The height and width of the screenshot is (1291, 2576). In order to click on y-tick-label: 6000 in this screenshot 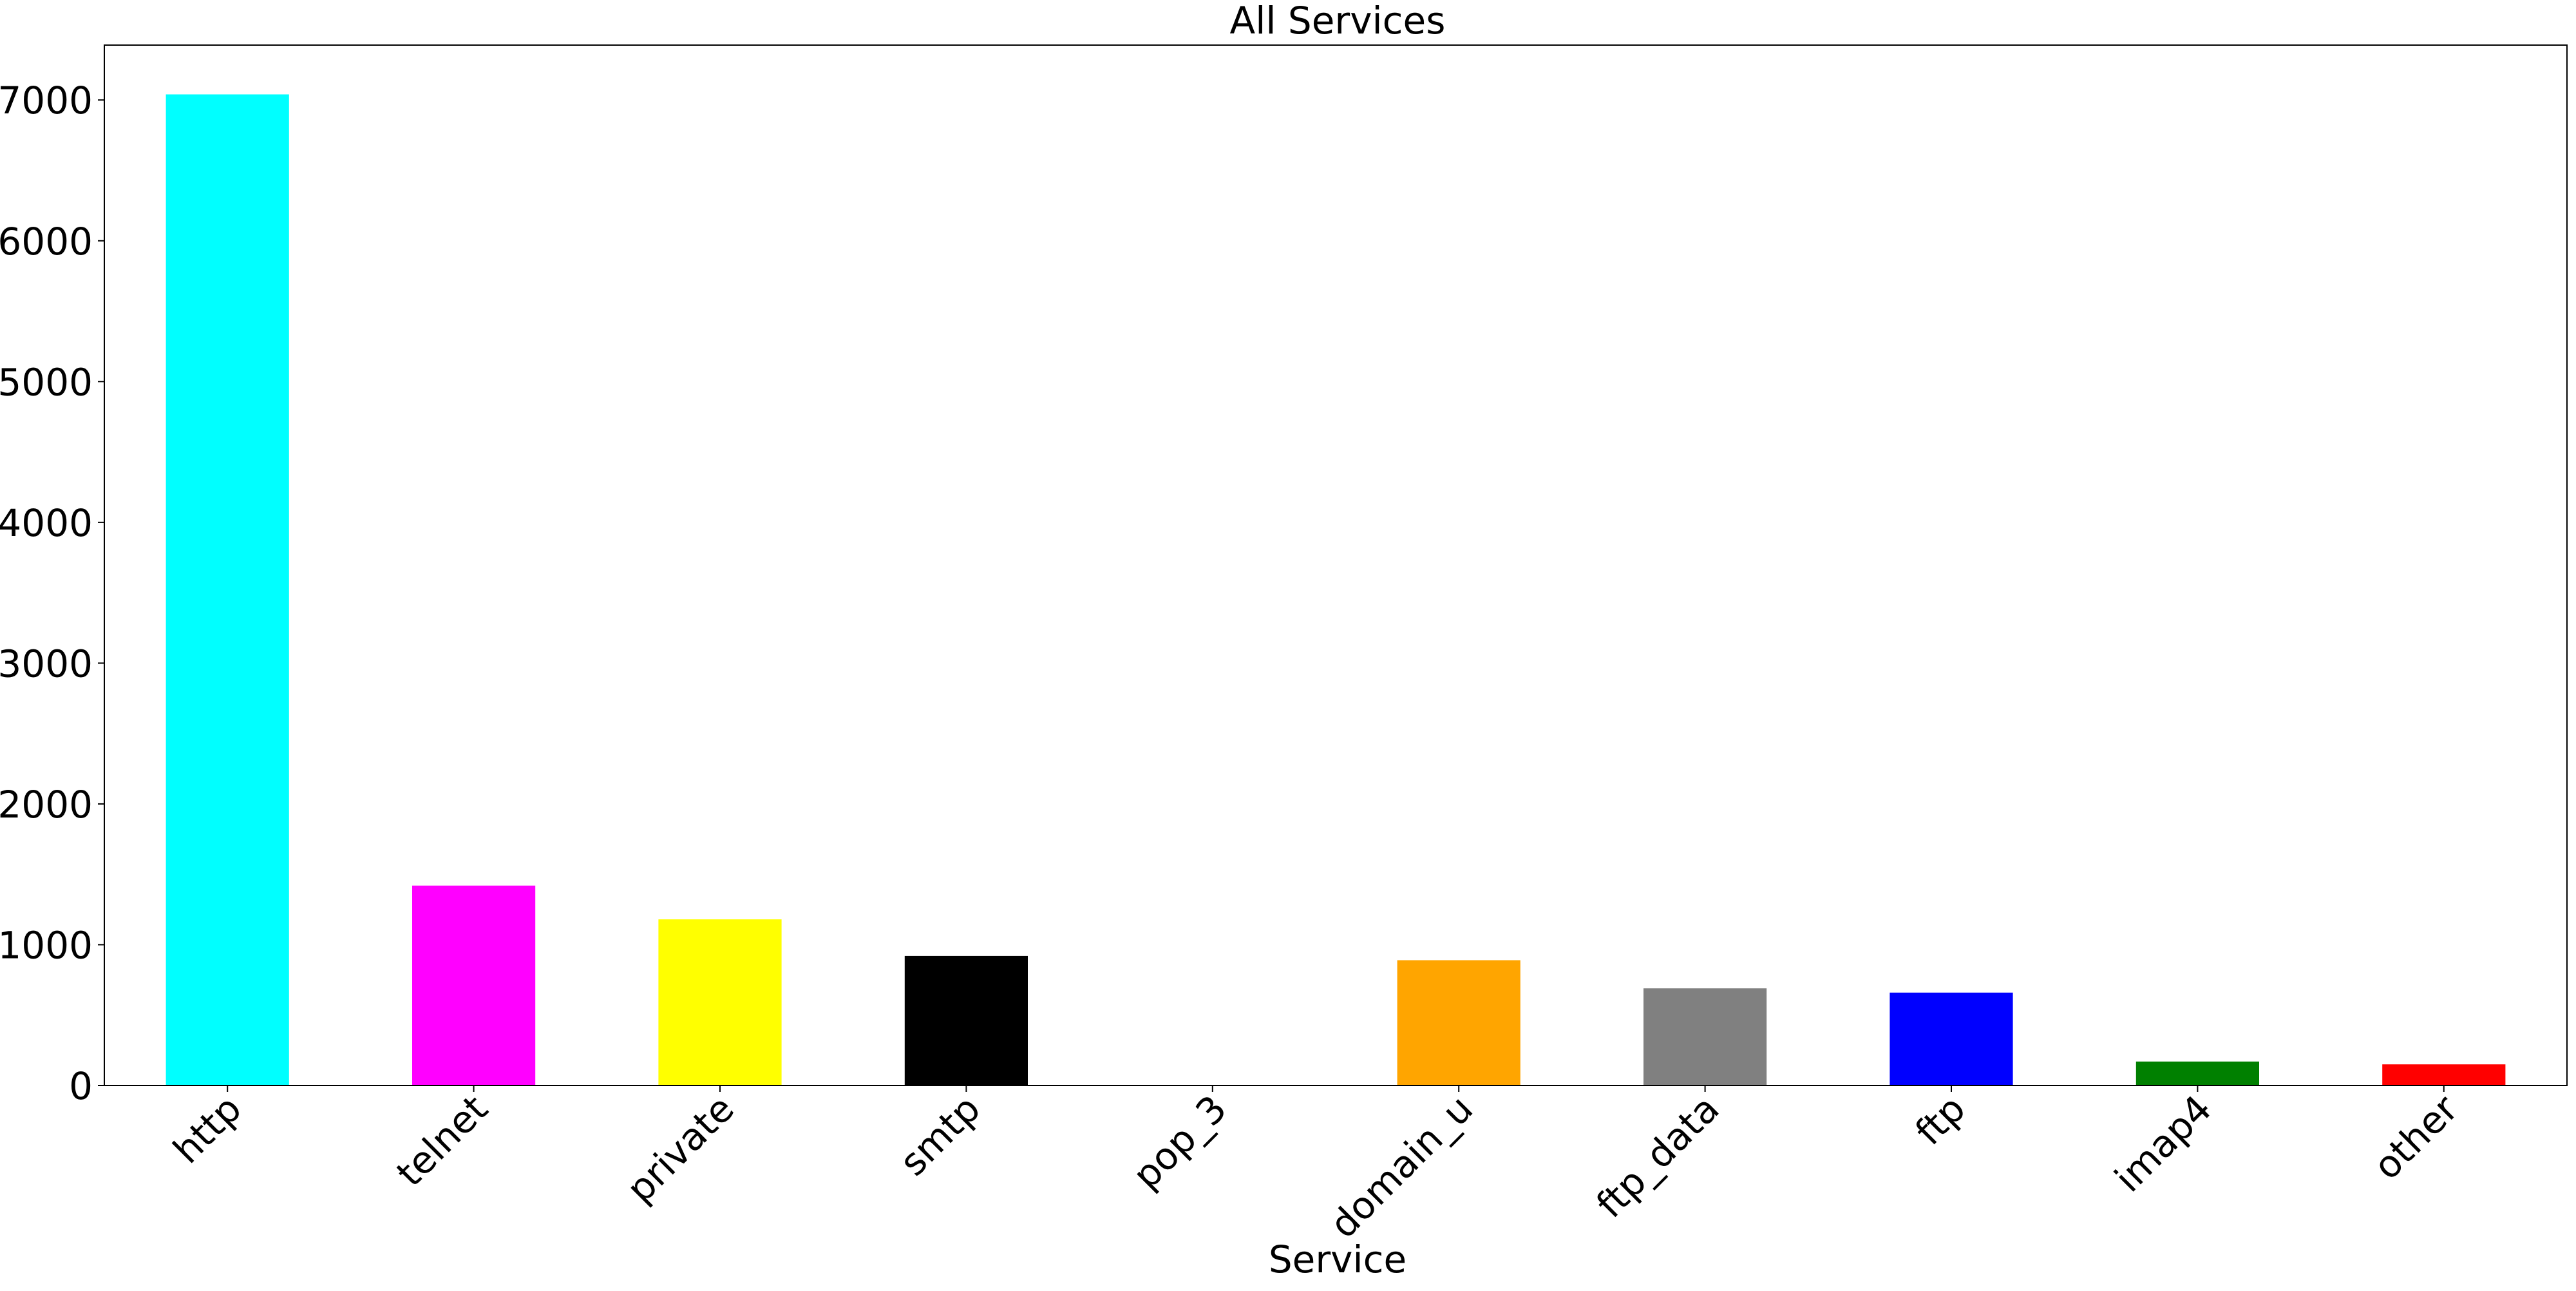, I will do `click(46, 241)`.